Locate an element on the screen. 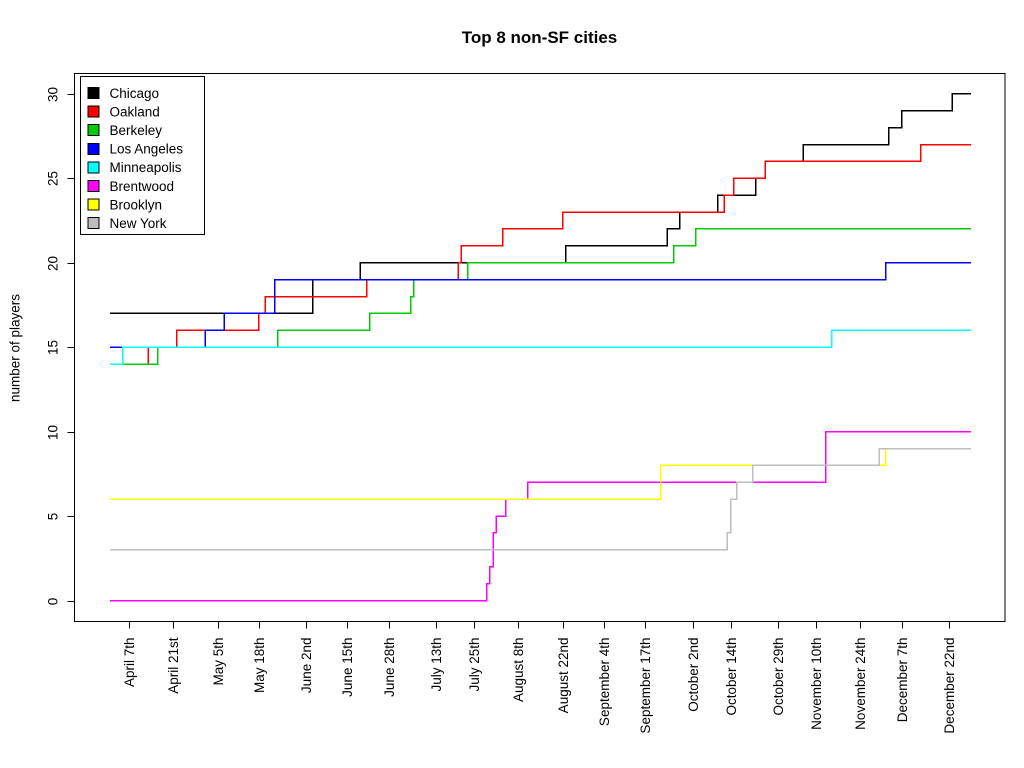  x-tick-label: September 17th is located at coordinates (645, 686).